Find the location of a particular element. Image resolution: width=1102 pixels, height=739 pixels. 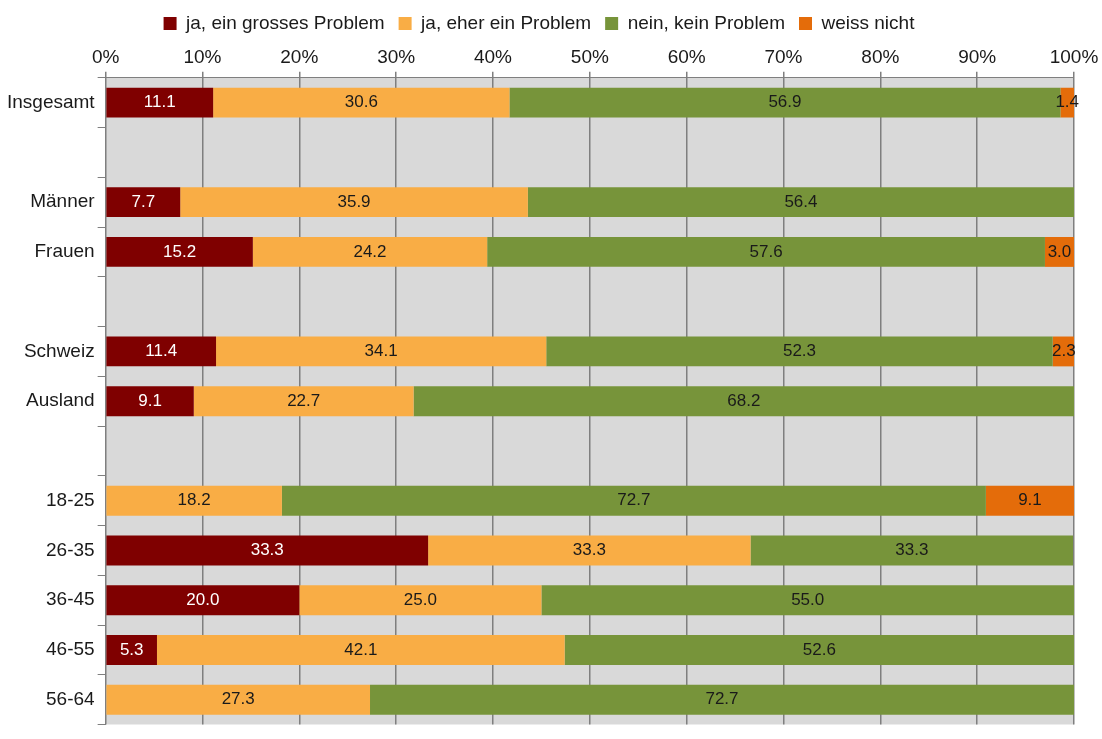

y-tick-label: Männer is located at coordinates (63, 201).